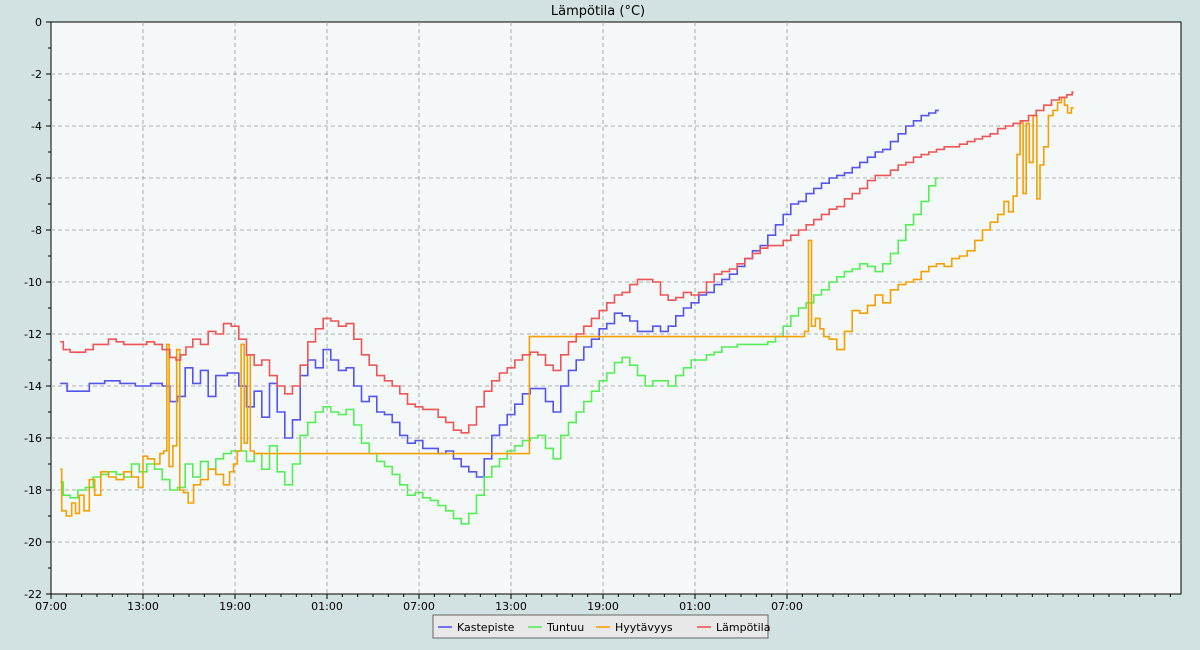  Describe the element at coordinates (33, 334) in the screenshot. I see `y-tick-label: -12` at that location.